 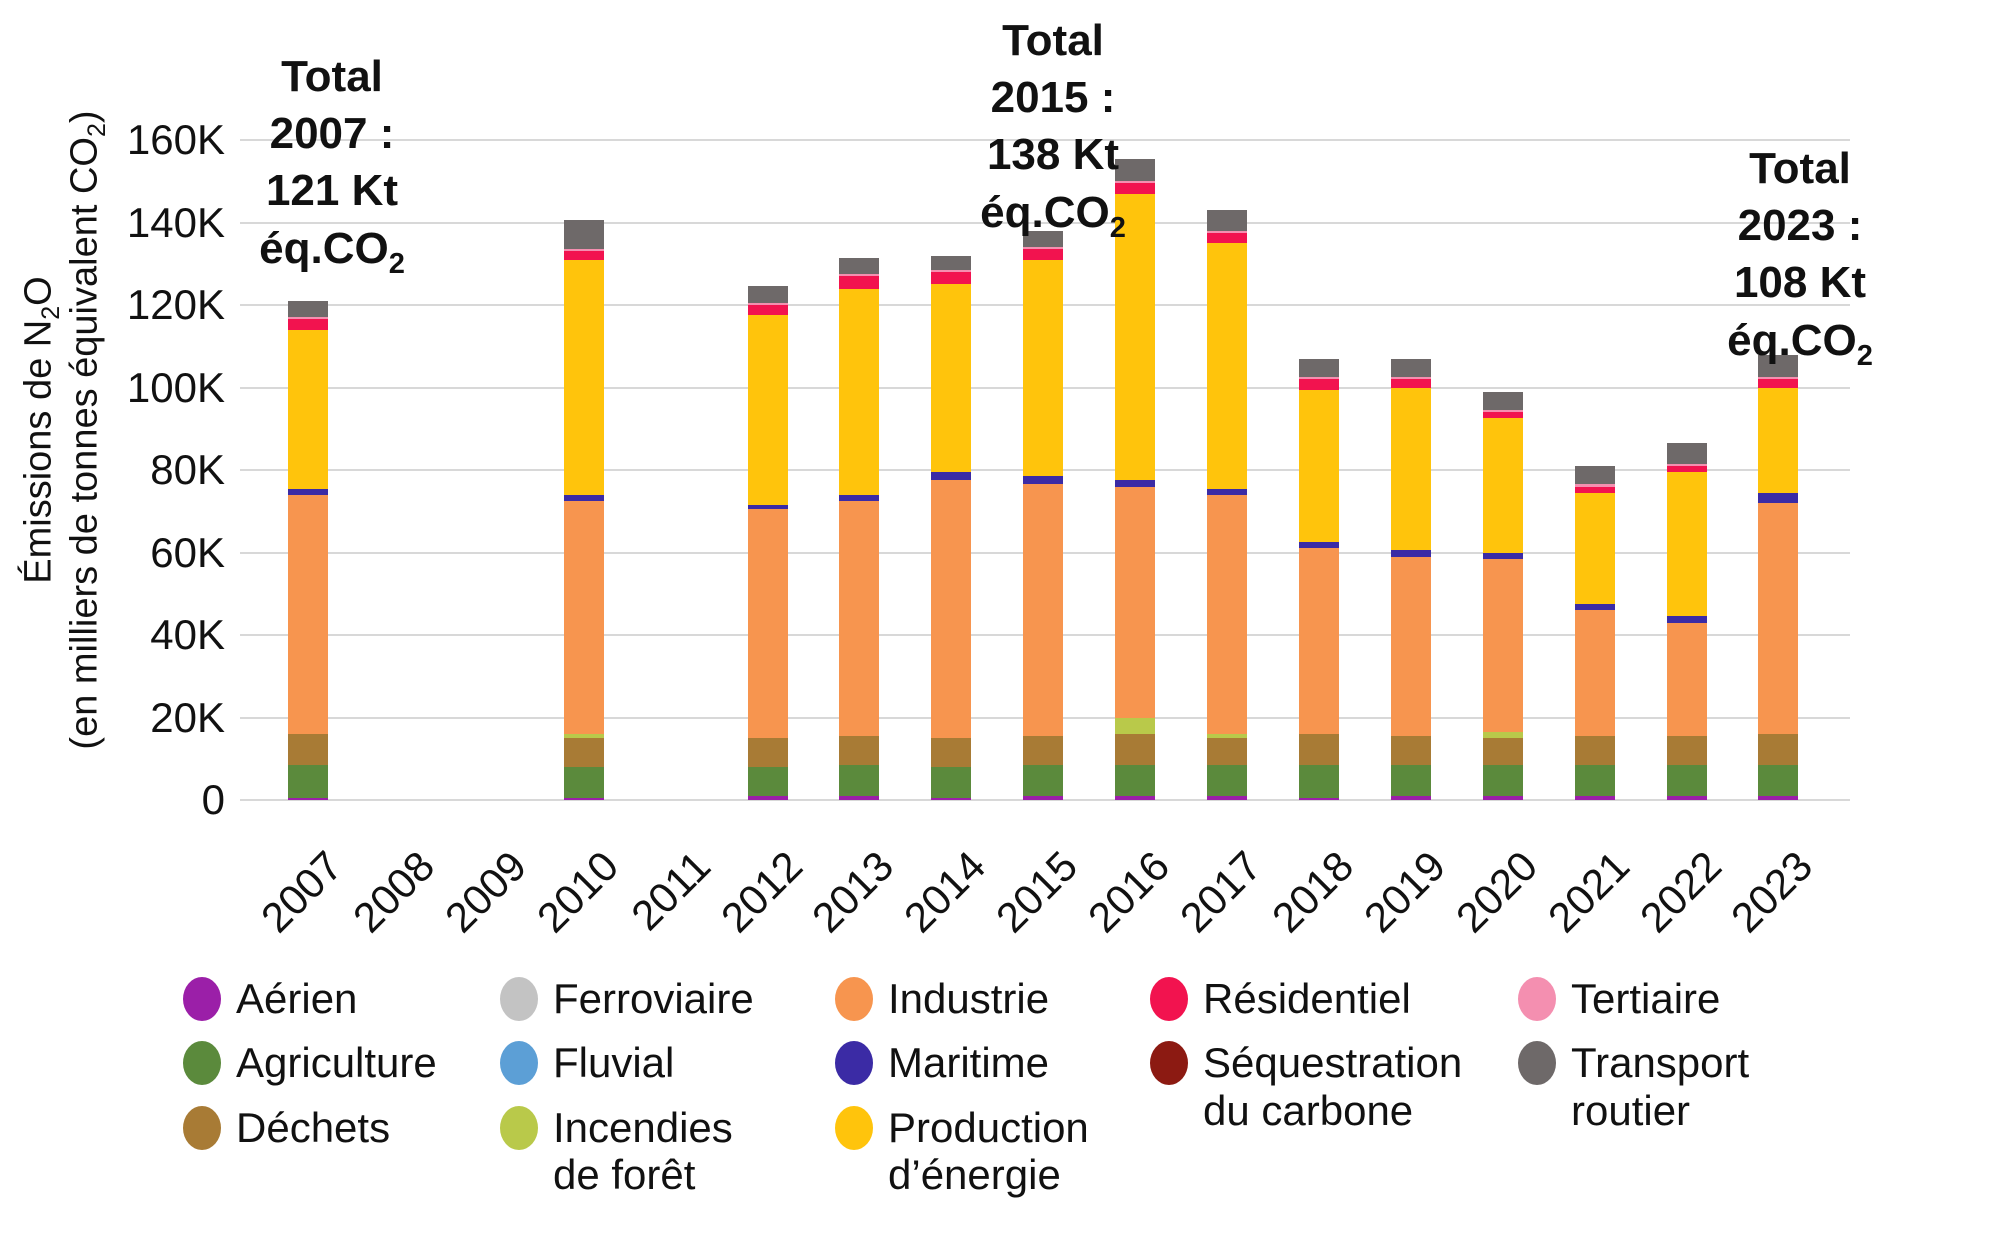 I want to click on gridline, so click(x=1045, y=140).